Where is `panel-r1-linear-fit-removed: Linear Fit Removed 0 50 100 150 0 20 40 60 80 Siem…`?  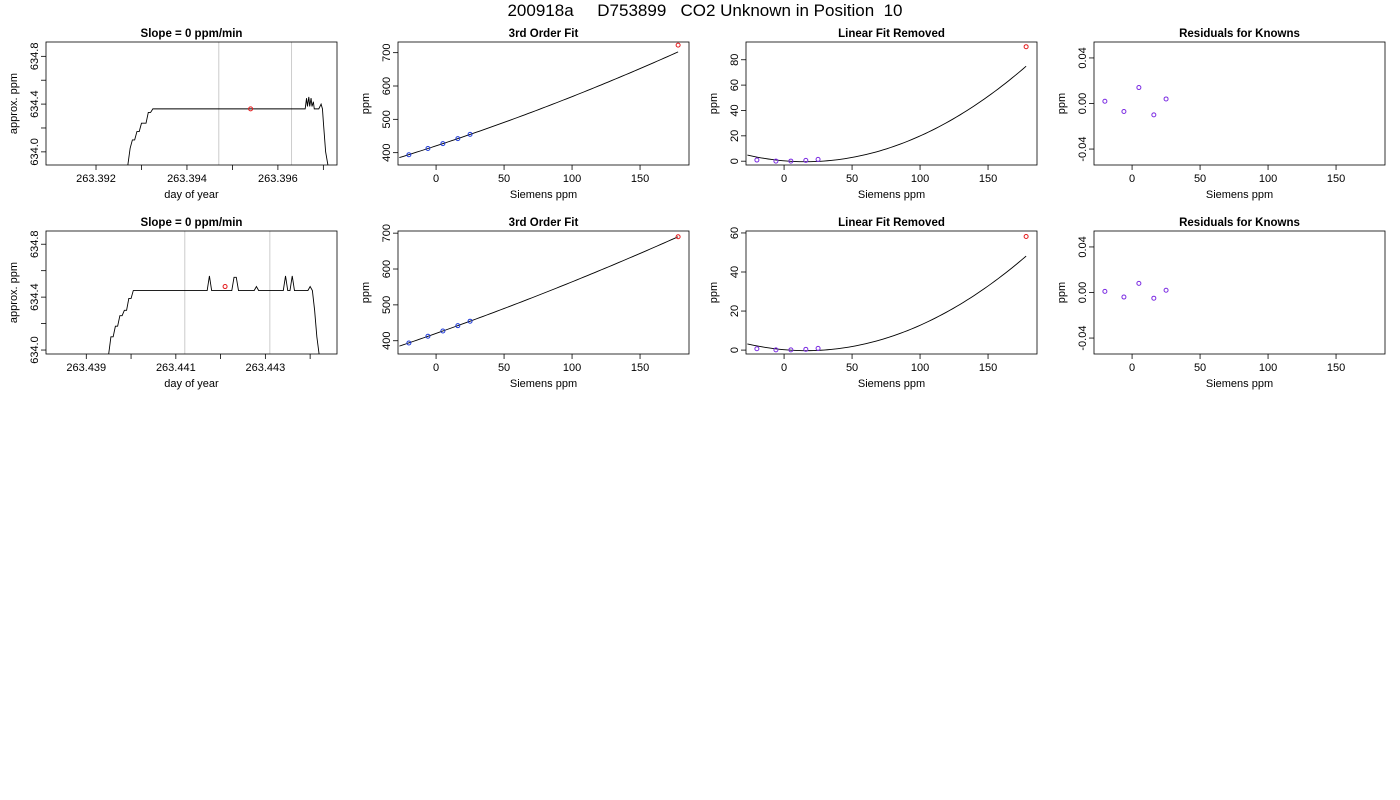 panel-r1-linear-fit-removed: Linear Fit Removed 0 50 100 150 0 20 40 60 80 Siem… is located at coordinates (873, 114).